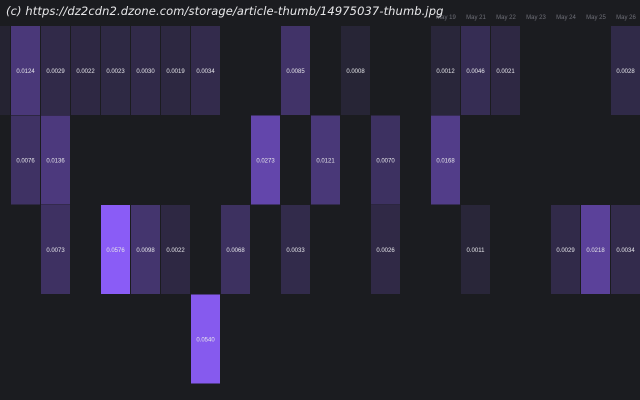  I want to click on cell-value-label: 0.0273, so click(265, 161).